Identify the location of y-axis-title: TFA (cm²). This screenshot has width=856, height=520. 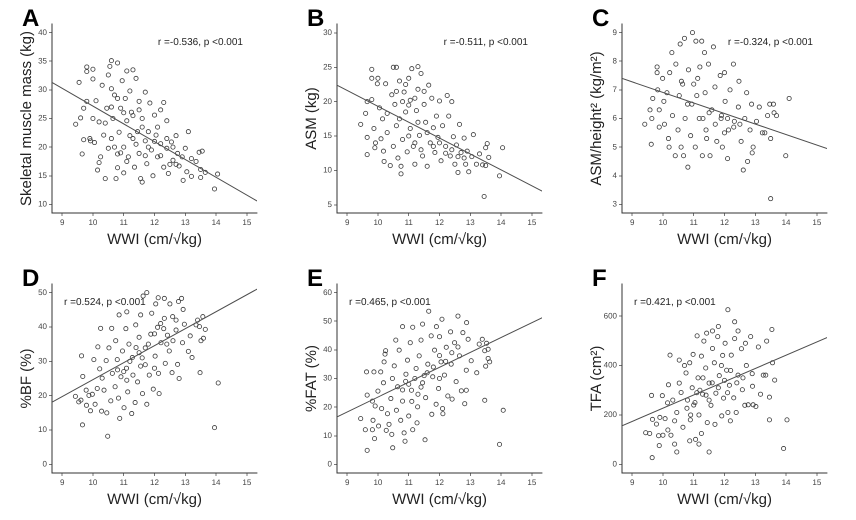
(597, 379).